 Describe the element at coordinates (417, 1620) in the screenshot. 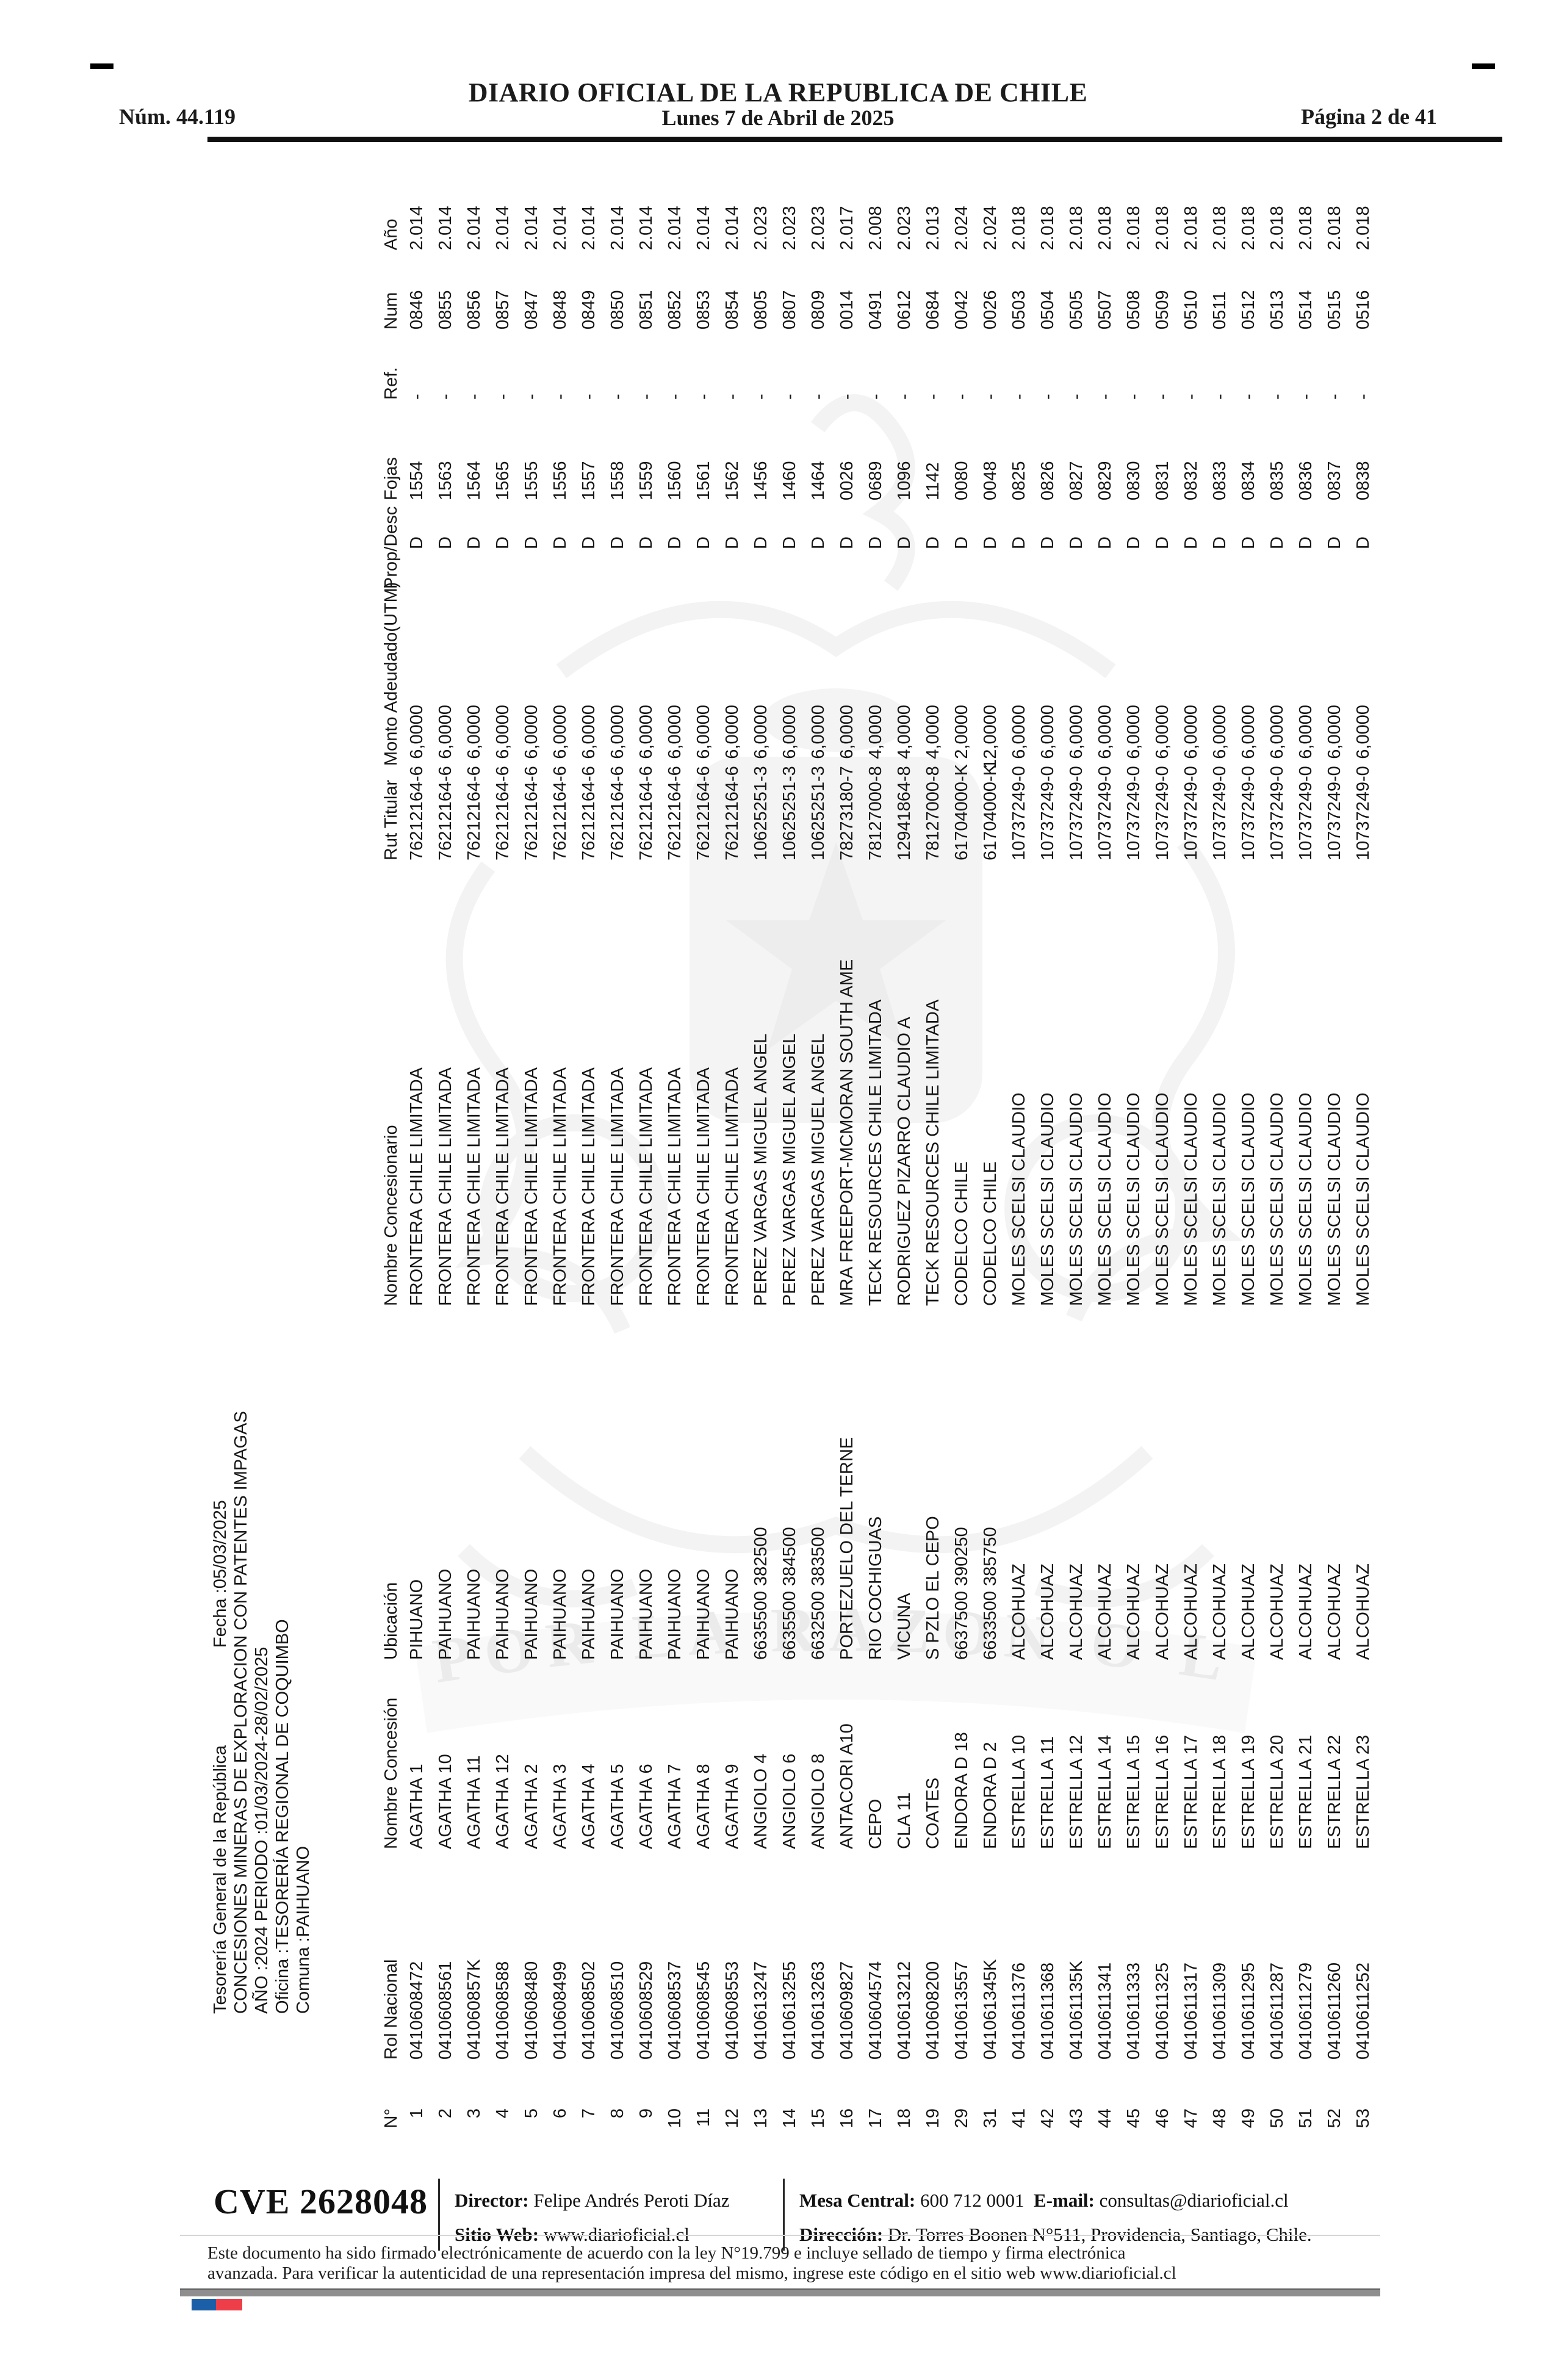

I see `cell-ubicacion: PIHUANO` at that location.